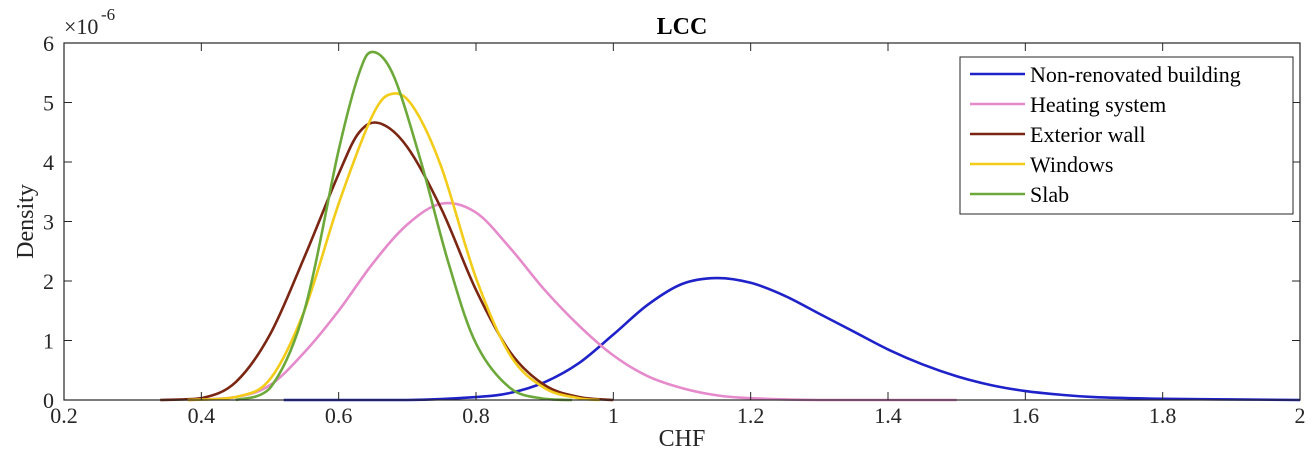 The width and height of the screenshot is (1315, 452). Describe the element at coordinates (48, 281) in the screenshot. I see `y-tick-label: 2` at that location.